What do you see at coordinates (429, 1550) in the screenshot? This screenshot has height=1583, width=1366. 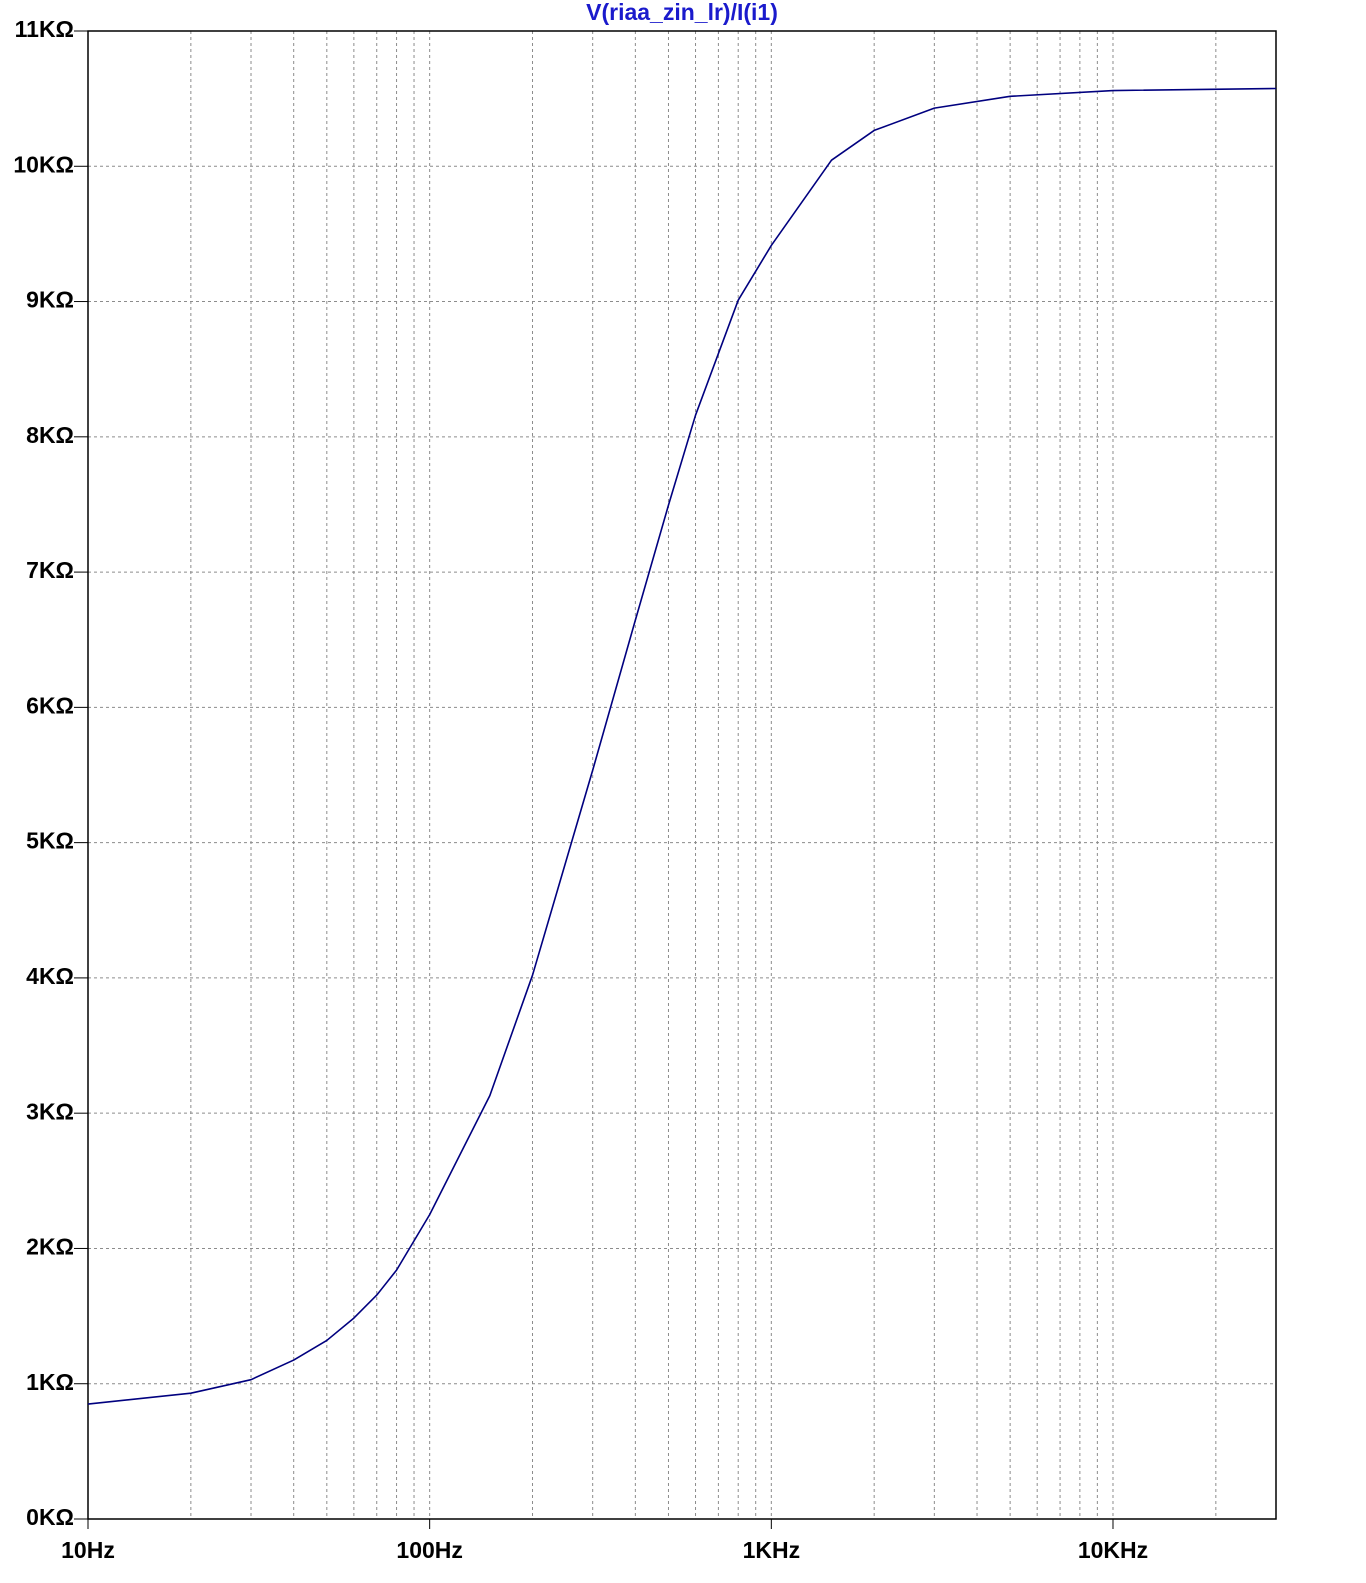 I see `x-tick-label: 100Hz` at bounding box center [429, 1550].